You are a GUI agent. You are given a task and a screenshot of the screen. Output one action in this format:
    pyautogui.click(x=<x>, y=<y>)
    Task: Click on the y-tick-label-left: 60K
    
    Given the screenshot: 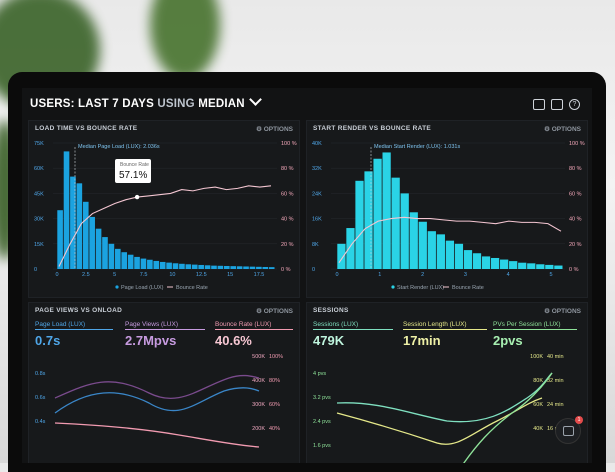 What is the action you would take?
    pyautogui.click(x=39, y=169)
    